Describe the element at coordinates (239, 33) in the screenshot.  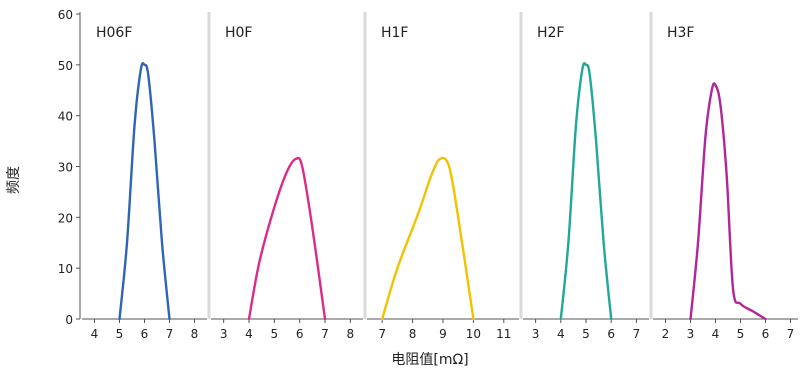
I see `panel-title: H0F` at that location.